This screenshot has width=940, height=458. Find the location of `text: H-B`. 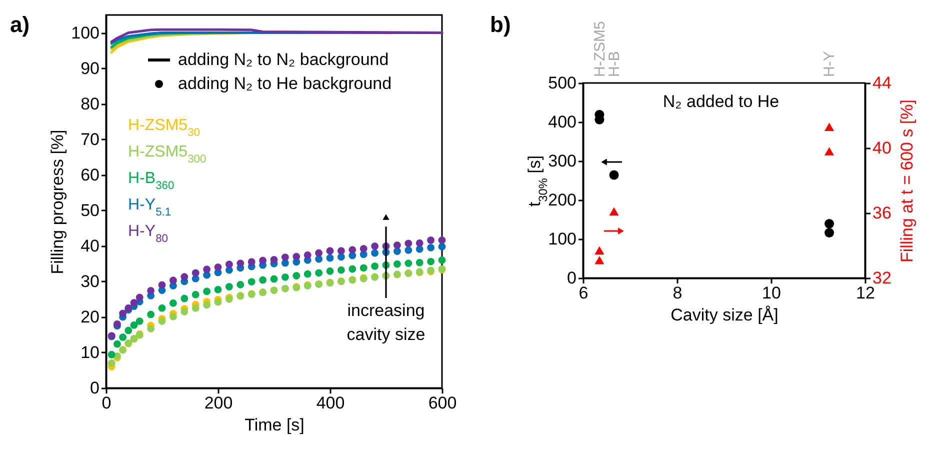

text: H-B is located at coordinates (614, 64).